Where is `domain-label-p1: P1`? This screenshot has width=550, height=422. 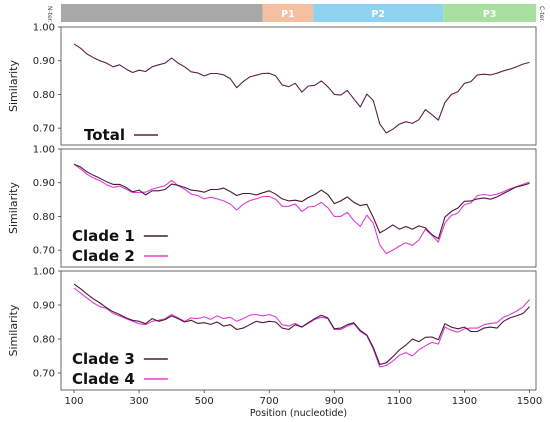 domain-label-p1: P1 is located at coordinates (288, 14).